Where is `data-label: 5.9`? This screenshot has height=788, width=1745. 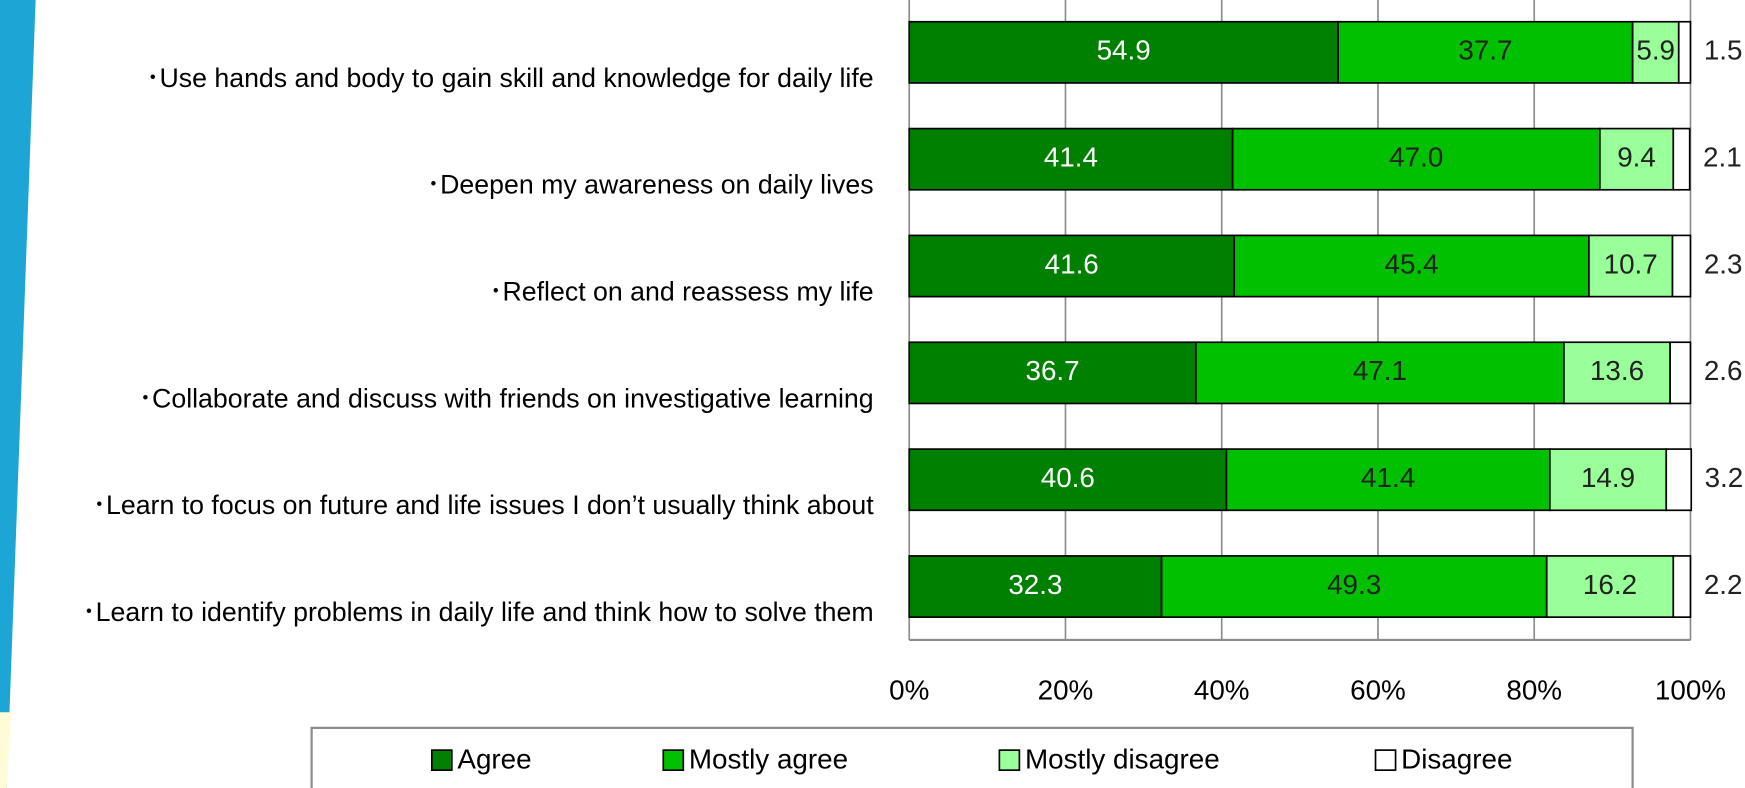 data-label: 5.9 is located at coordinates (1655, 50).